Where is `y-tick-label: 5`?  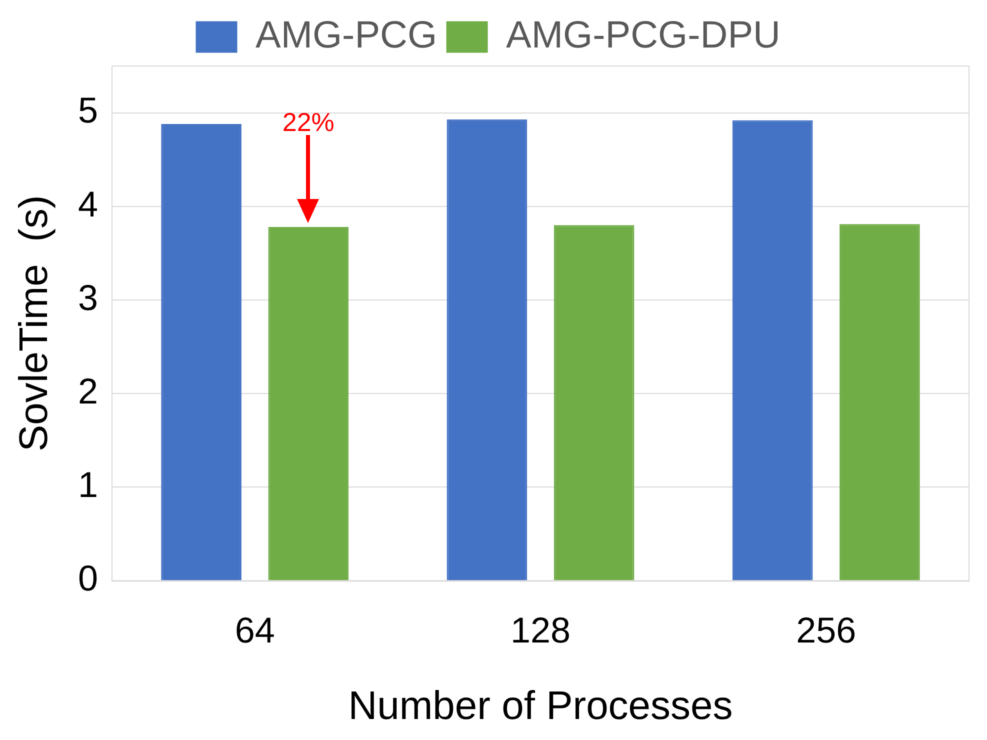 y-tick-label: 5 is located at coordinates (88, 110).